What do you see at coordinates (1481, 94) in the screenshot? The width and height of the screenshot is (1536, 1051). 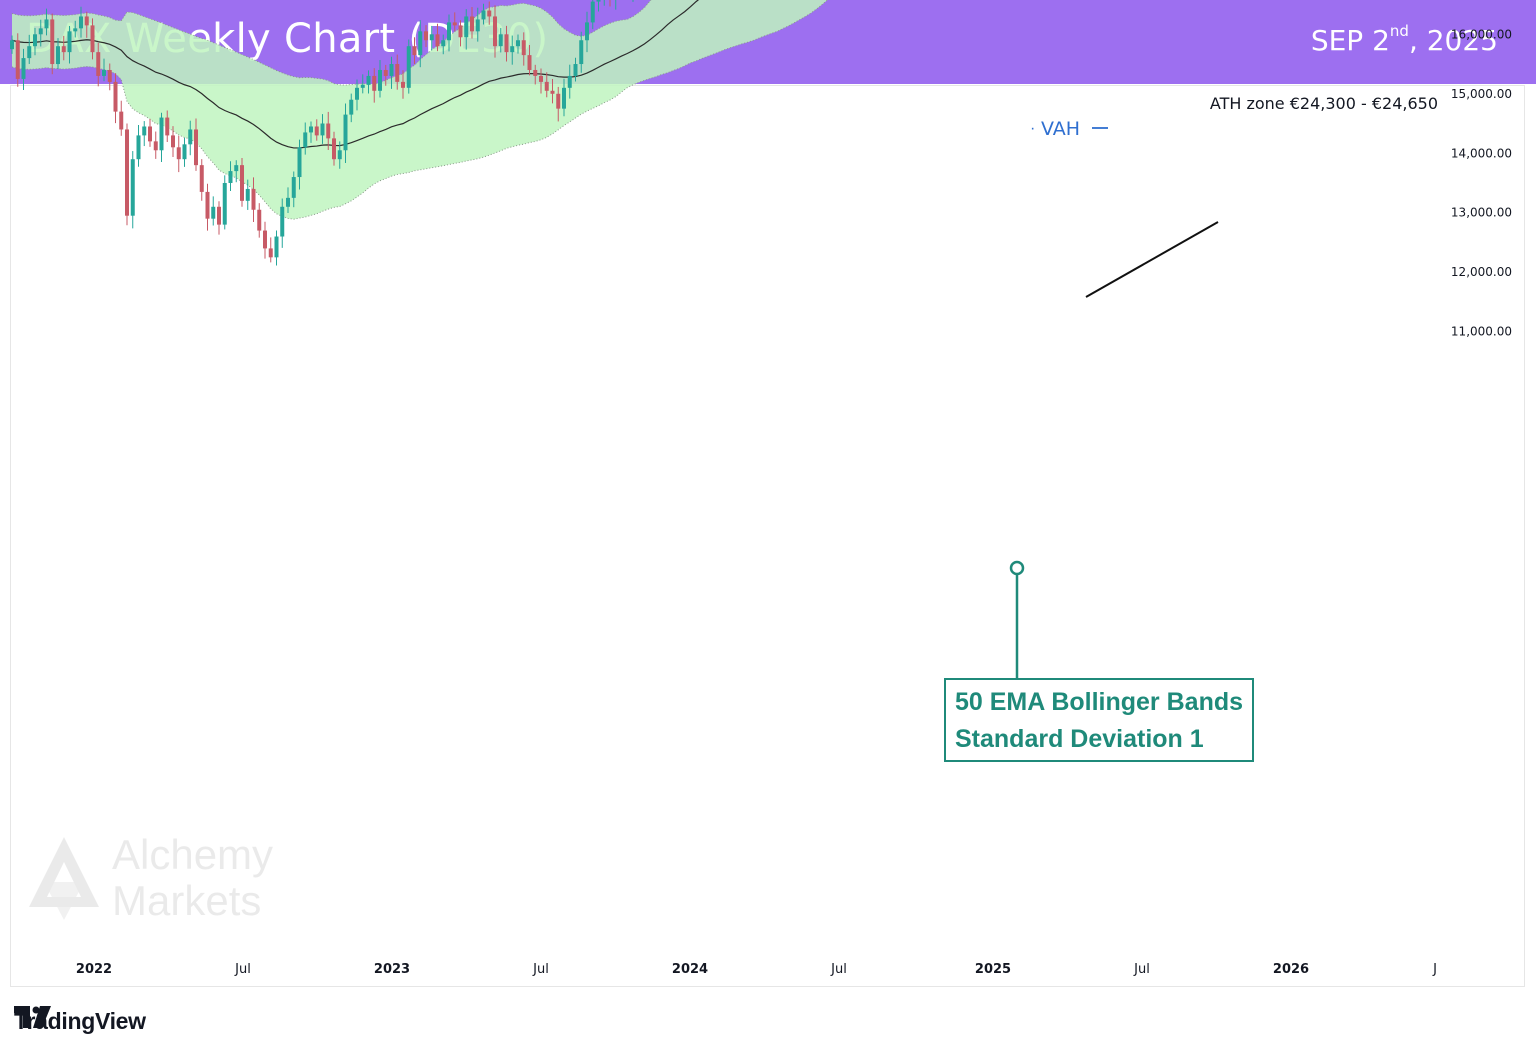 I see `y-tick-label: 15,000.00` at bounding box center [1481, 94].